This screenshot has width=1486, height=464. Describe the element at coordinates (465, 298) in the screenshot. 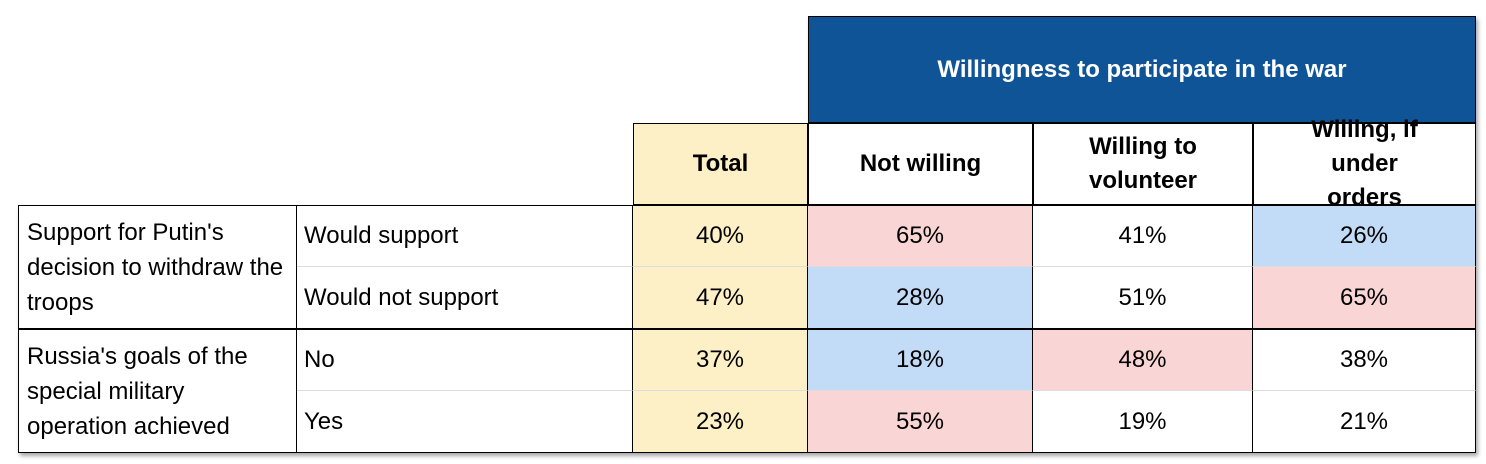

I see `row-label: Would not support` at that location.